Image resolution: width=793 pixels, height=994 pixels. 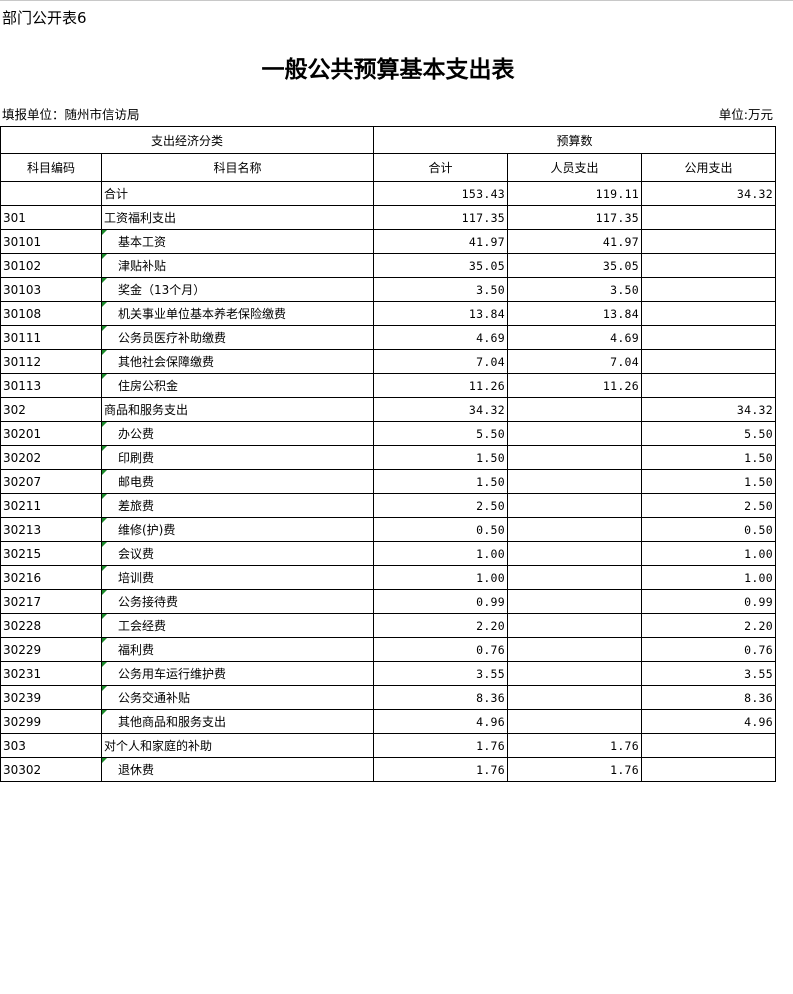 What do you see at coordinates (759, 505) in the screenshot?
I see `cell-public-text: 2.50` at bounding box center [759, 505].